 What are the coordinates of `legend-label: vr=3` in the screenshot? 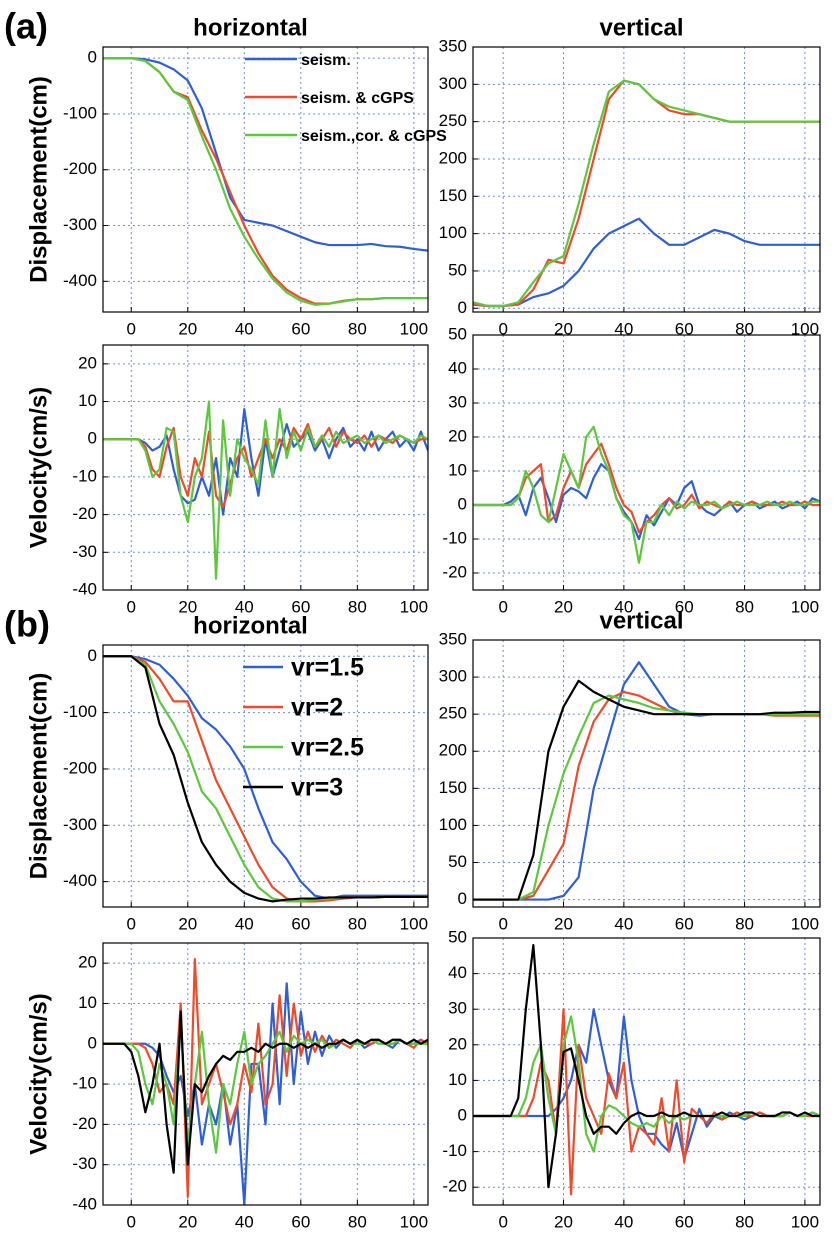 It's located at (317, 788).